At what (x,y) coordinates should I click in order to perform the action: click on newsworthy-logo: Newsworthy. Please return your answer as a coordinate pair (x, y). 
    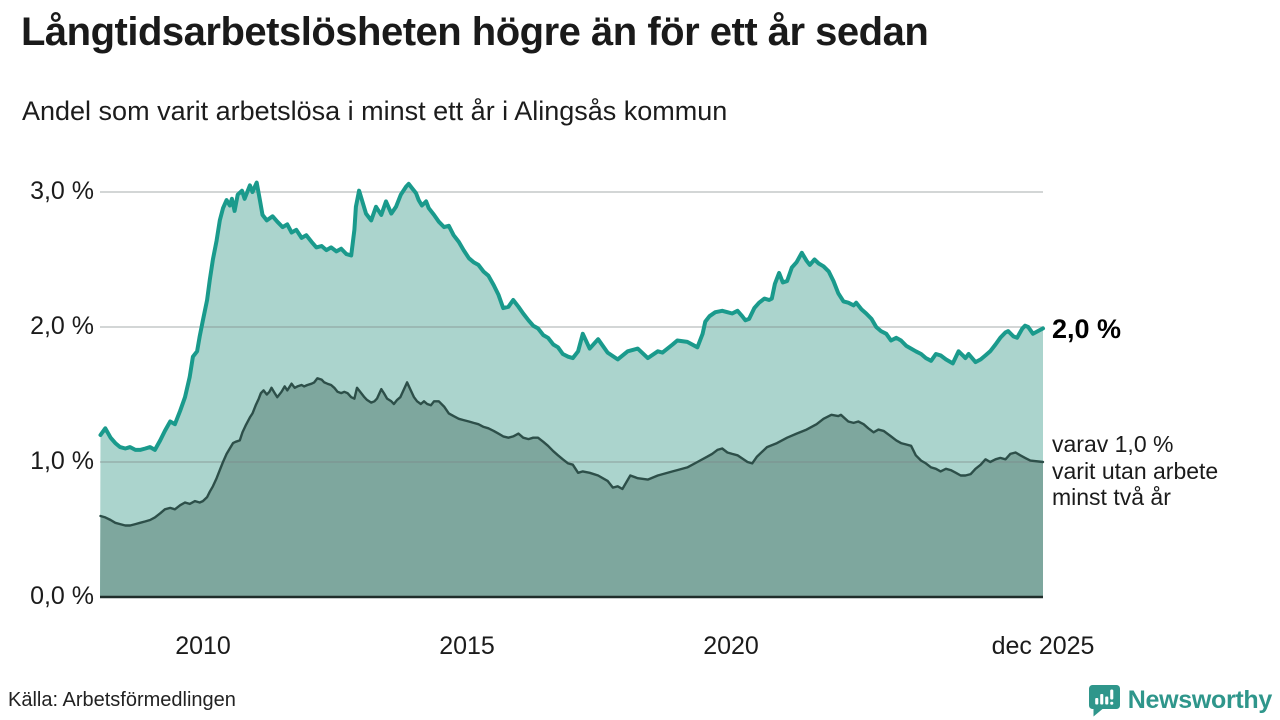
    Looking at the image, I should click on (1180, 700).